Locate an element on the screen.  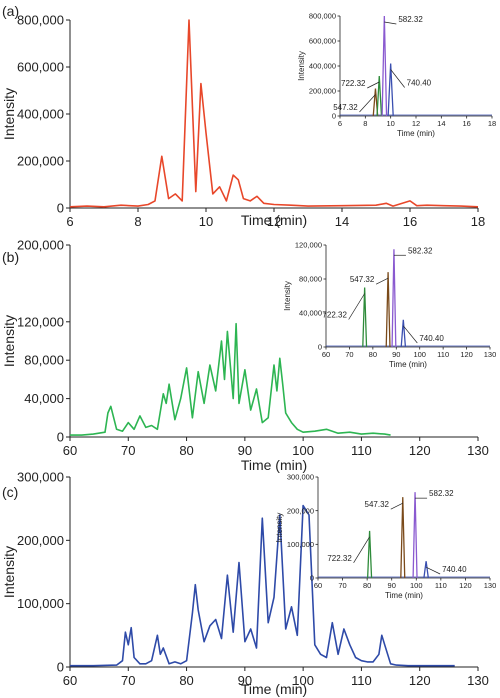
x-tick-label: 130 is located at coordinates (478, 680).